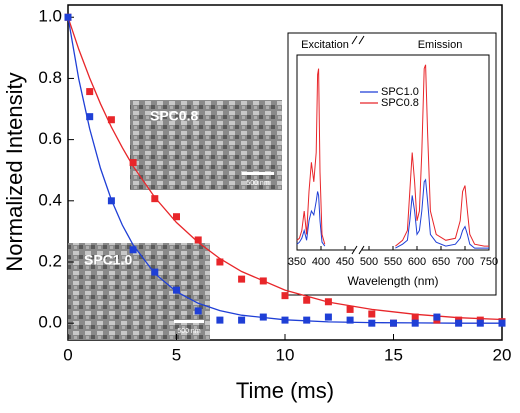 The image size is (520, 413). What do you see at coordinates (50, 77) in the screenshot?
I see `y-tick-label: 0.8` at bounding box center [50, 77].